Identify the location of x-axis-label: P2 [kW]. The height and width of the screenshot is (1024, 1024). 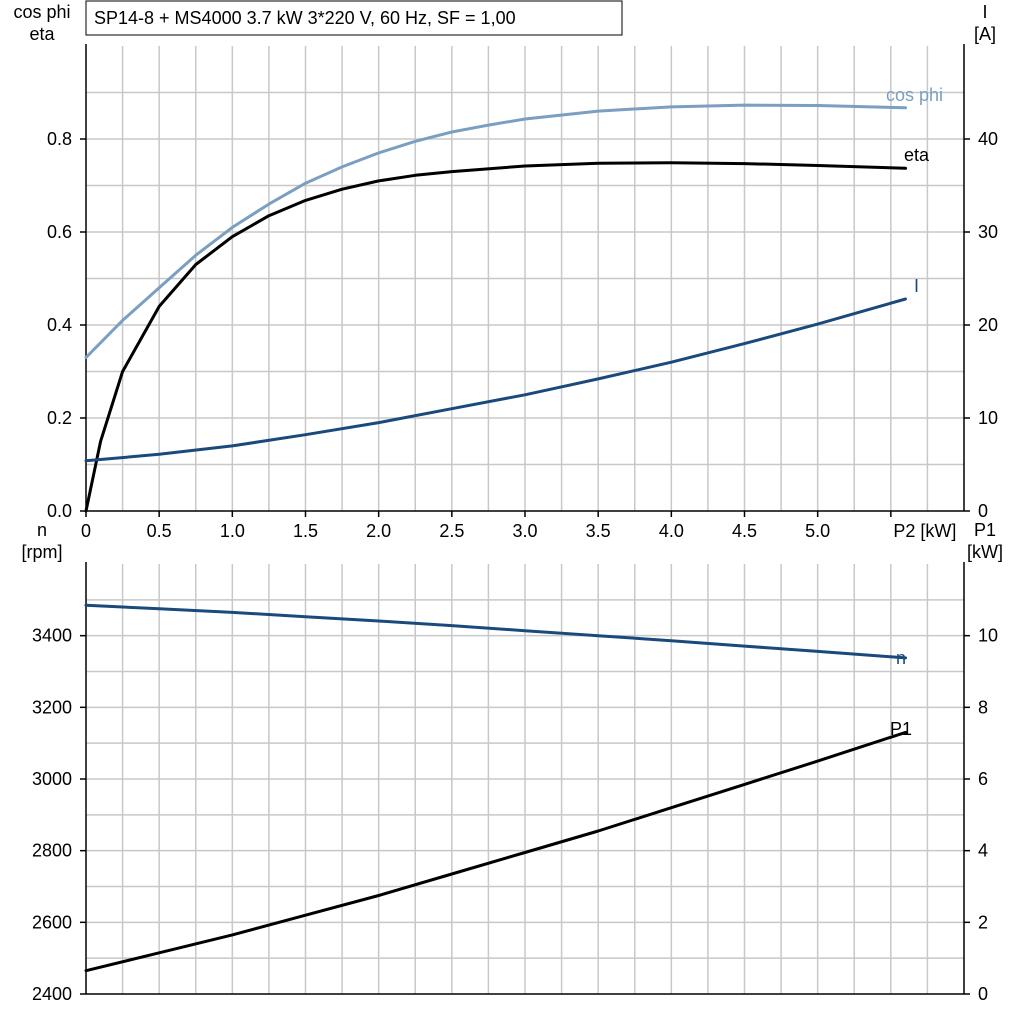
(924, 531).